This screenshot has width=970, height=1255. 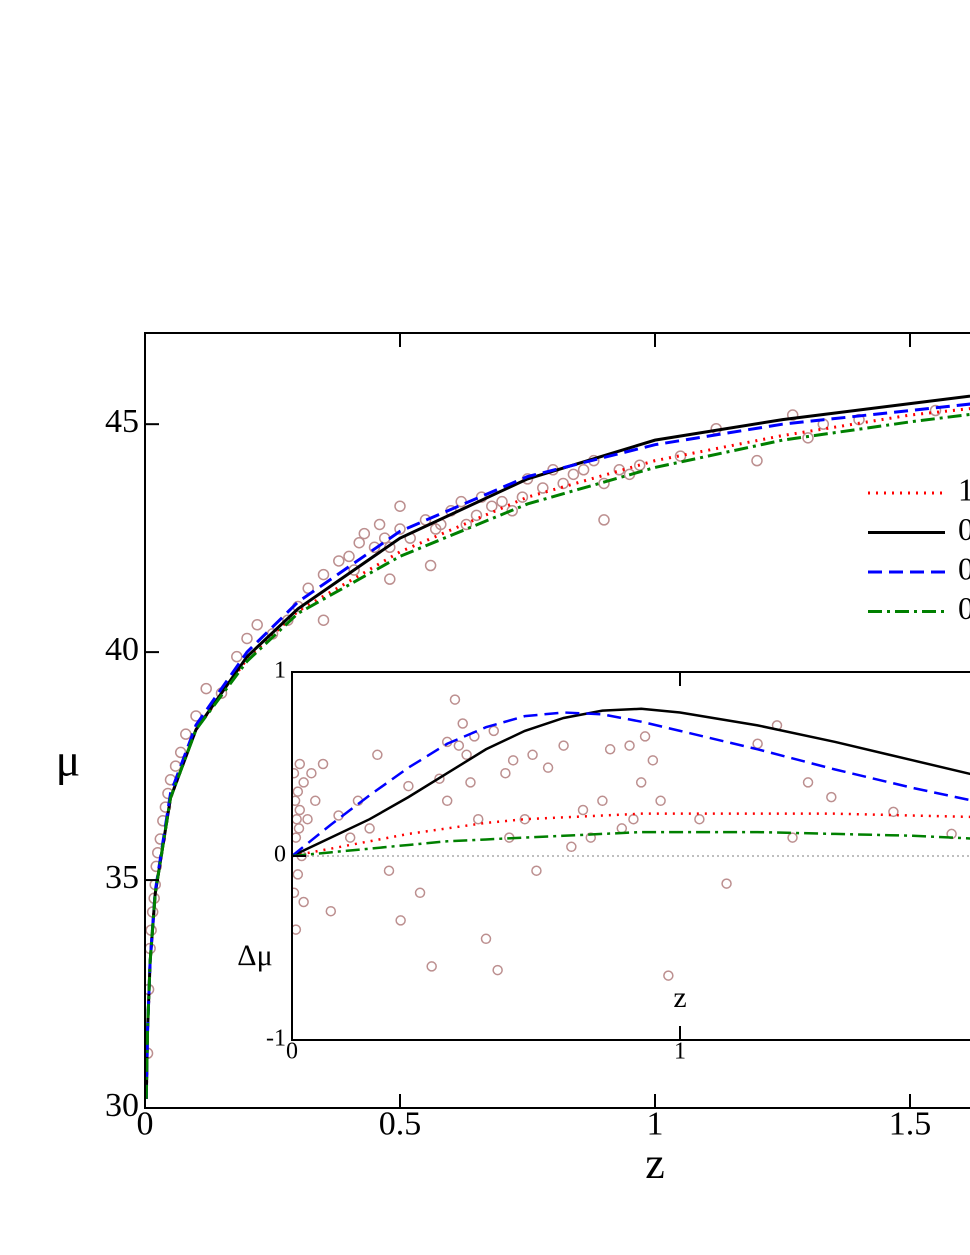 What do you see at coordinates (400, 1123) in the screenshot?
I see `x-tick-label: 0.5` at bounding box center [400, 1123].